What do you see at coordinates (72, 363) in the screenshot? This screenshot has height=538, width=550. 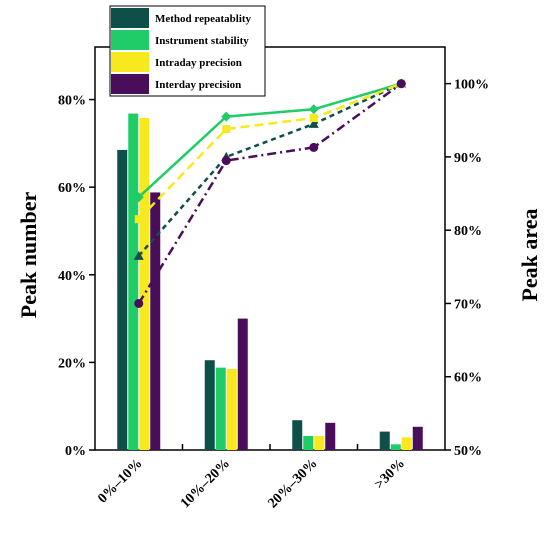 I see `left-tick-label: 20%` at bounding box center [72, 363].